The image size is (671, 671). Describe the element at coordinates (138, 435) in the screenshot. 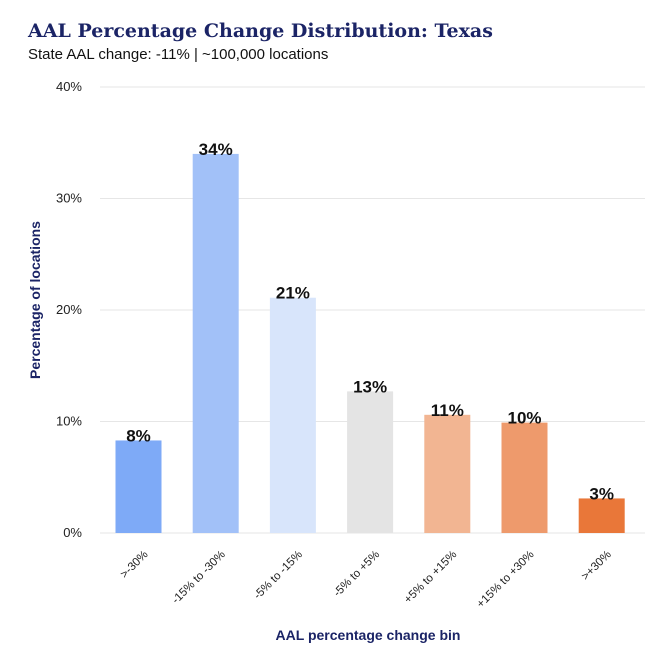

I see `data-label: 8%` at that location.